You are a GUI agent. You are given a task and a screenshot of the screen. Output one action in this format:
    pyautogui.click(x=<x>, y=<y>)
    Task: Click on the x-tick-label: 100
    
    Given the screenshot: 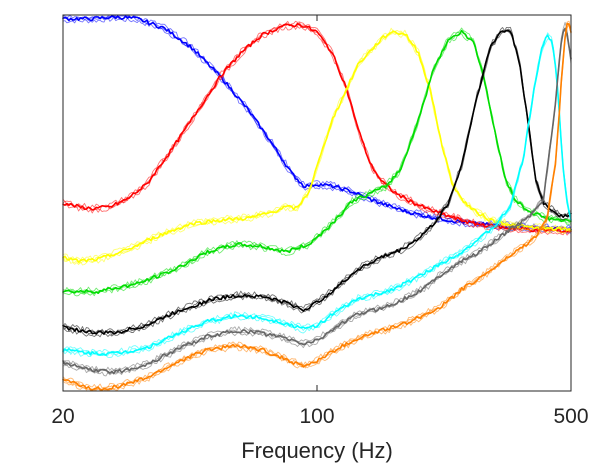 What is the action you would take?
    pyautogui.click(x=316, y=416)
    